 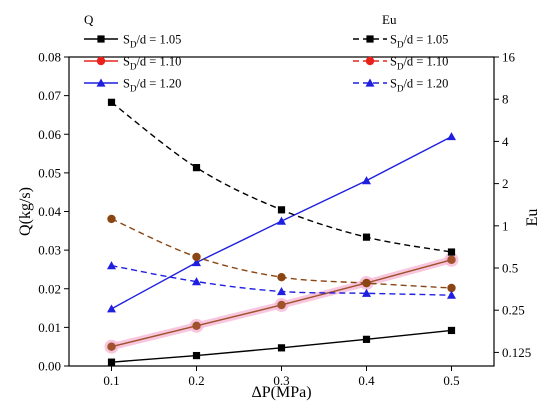 What do you see at coordinates (400, 53) in the screenshot?
I see `legend-right: Eu SD/d = 1.05 SD/d = 1.10 SD/d = 1.20` at bounding box center [400, 53].